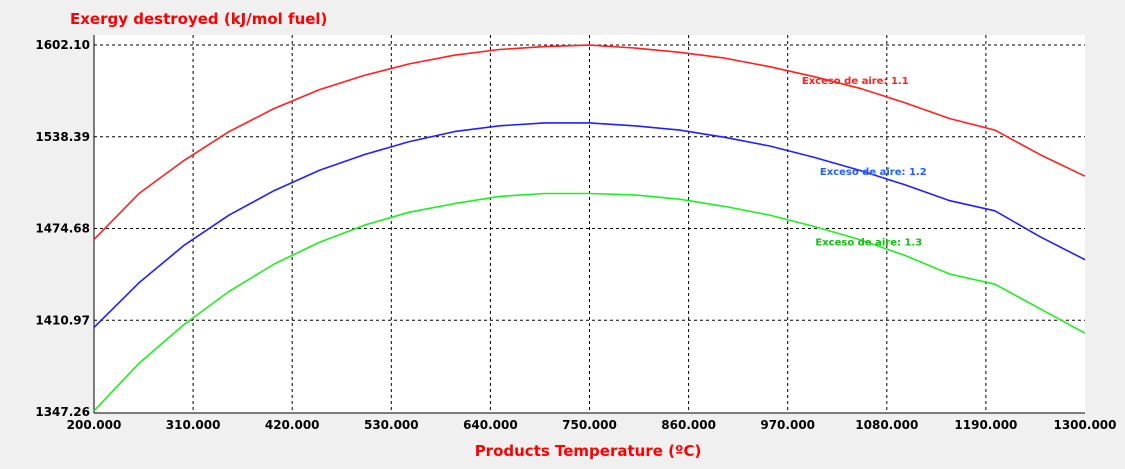 This screenshot has width=1125, height=469. I want to click on y-tick-label: 1474.68, so click(62, 229).